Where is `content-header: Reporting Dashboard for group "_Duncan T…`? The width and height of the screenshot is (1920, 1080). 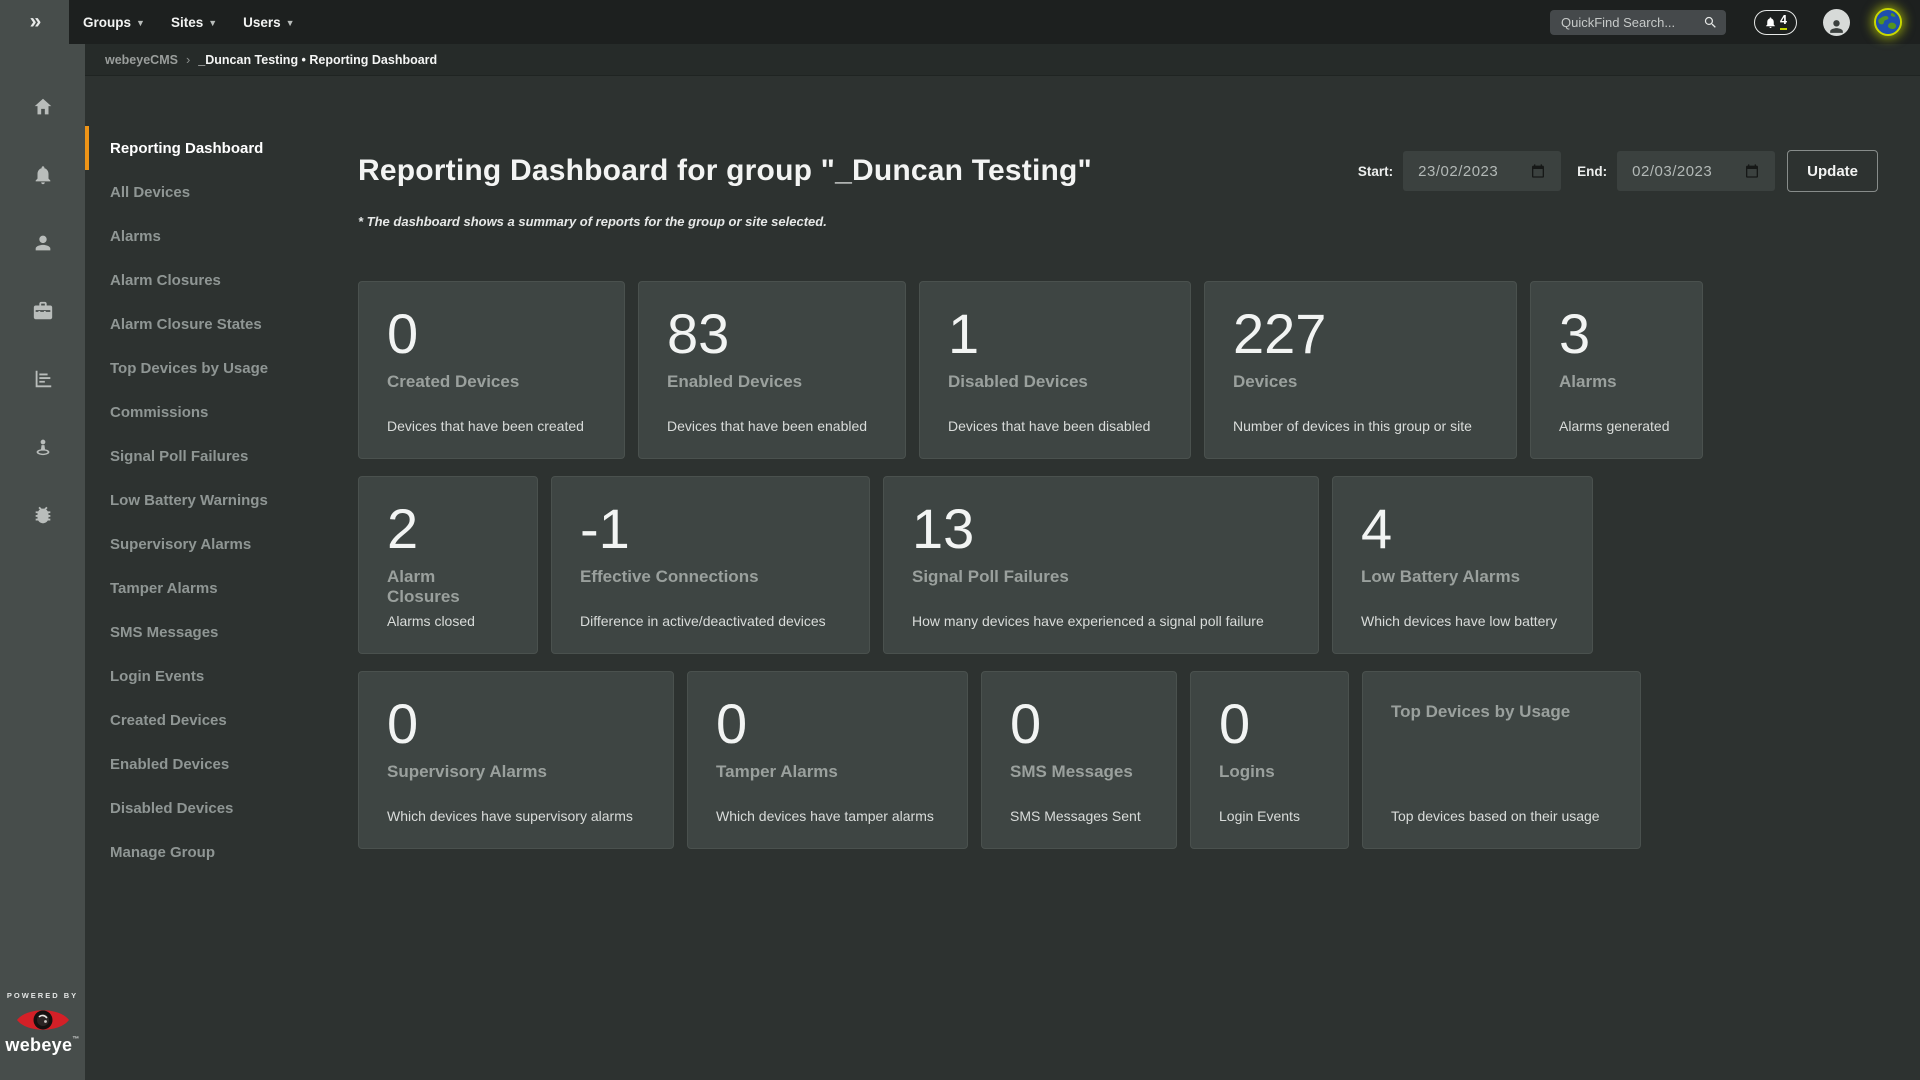 content-header: Reporting Dashboard for group "_Duncan T… is located at coordinates (1118, 171).